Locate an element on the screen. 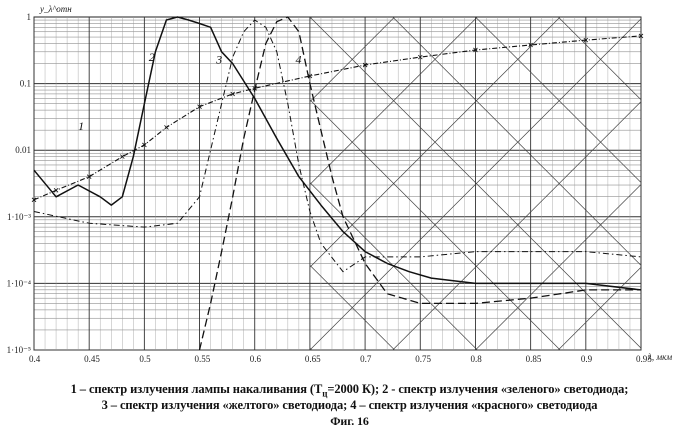  y-tick-label: 0.1 is located at coordinates (25, 84).